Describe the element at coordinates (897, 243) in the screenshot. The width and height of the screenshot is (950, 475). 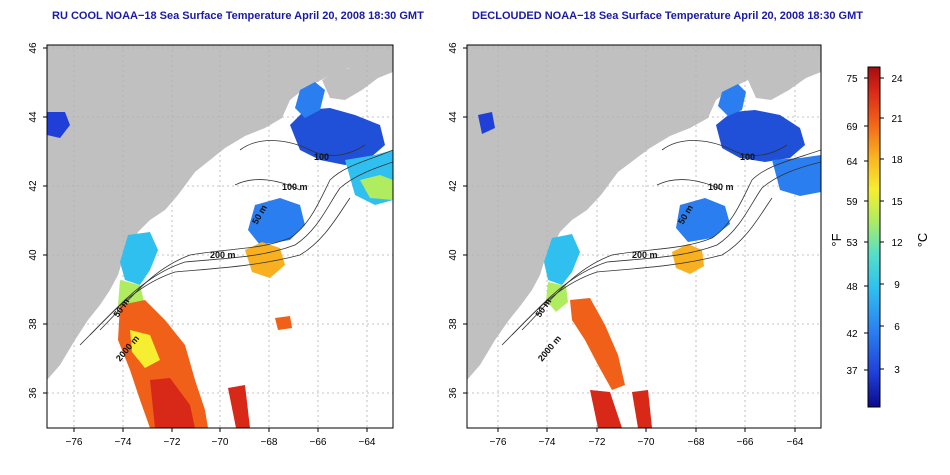
I see `colorbar-c-tick: 12` at that location.